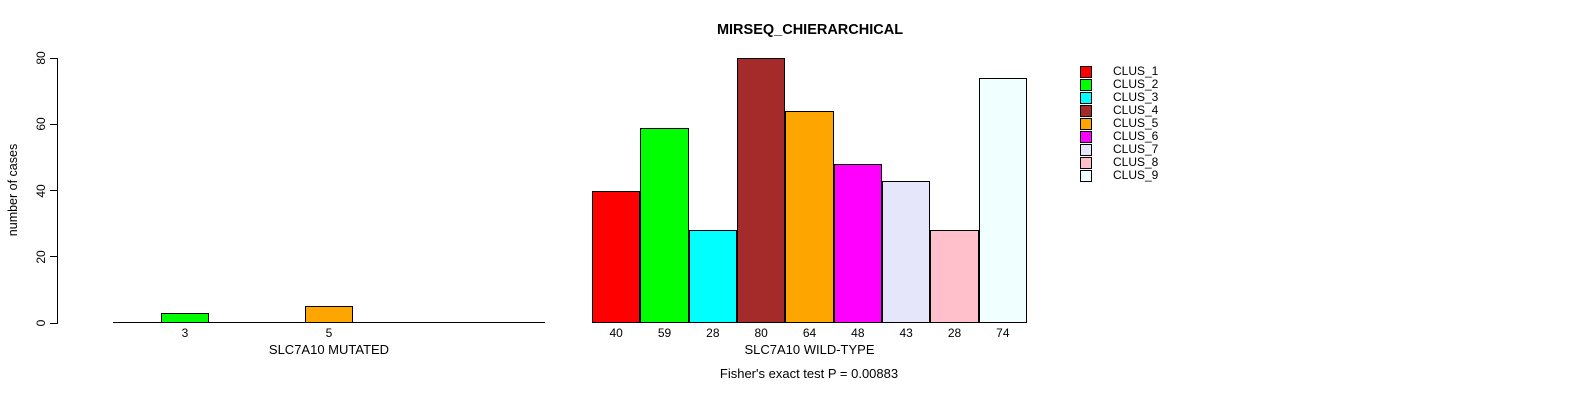 The height and width of the screenshot is (400, 1590). I want to click on legend-label: CLUS_3, so click(1136, 97).